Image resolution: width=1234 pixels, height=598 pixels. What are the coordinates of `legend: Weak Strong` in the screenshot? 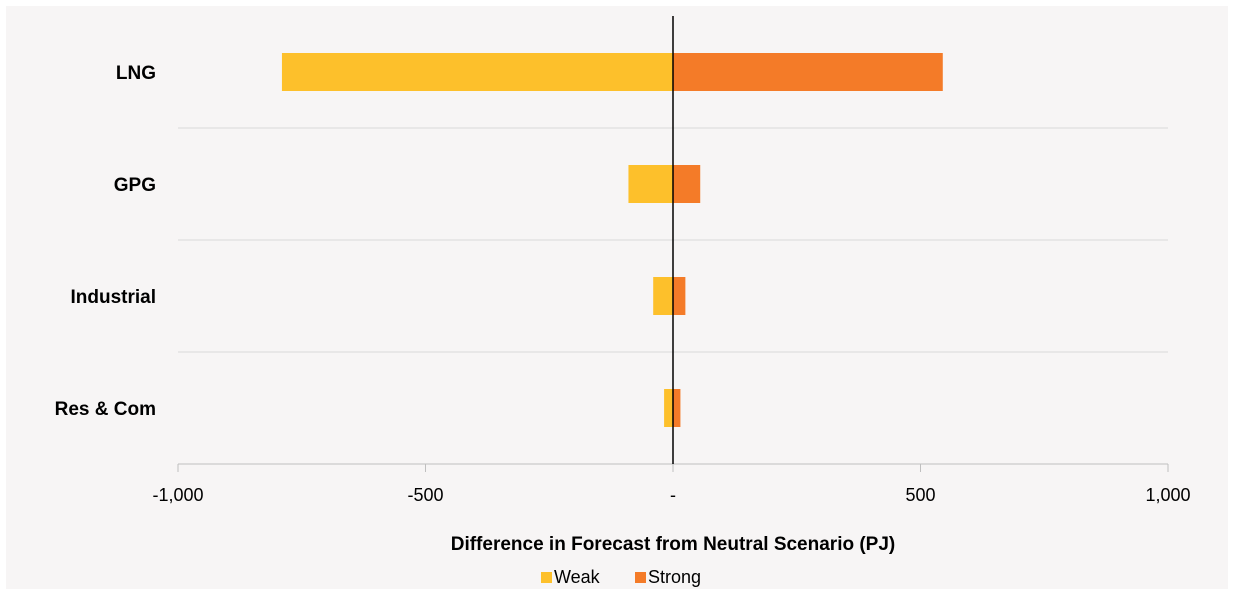 It's located at (621, 577).